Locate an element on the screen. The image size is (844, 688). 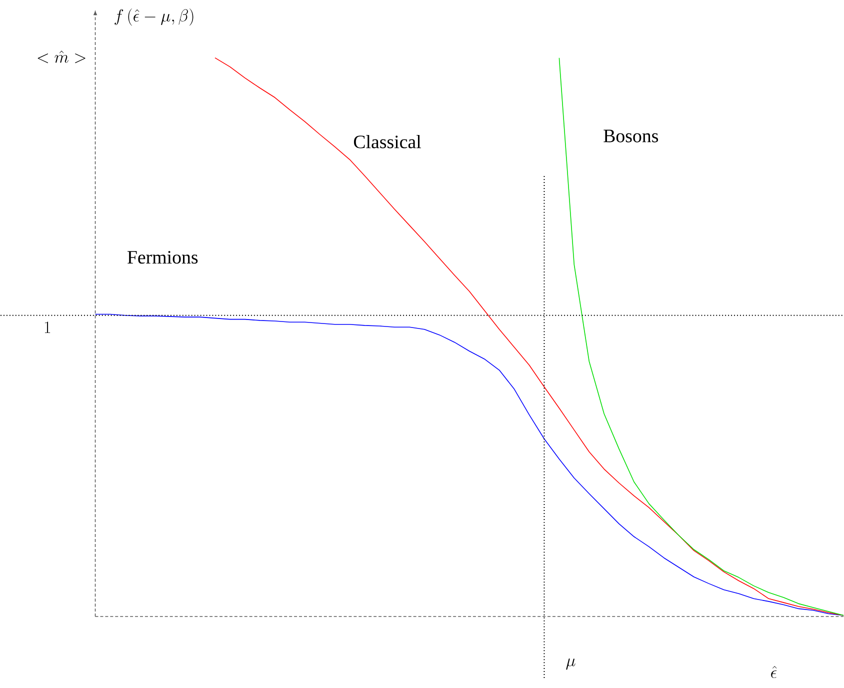
ref-line-label: $1$ is located at coordinates (47, 327).